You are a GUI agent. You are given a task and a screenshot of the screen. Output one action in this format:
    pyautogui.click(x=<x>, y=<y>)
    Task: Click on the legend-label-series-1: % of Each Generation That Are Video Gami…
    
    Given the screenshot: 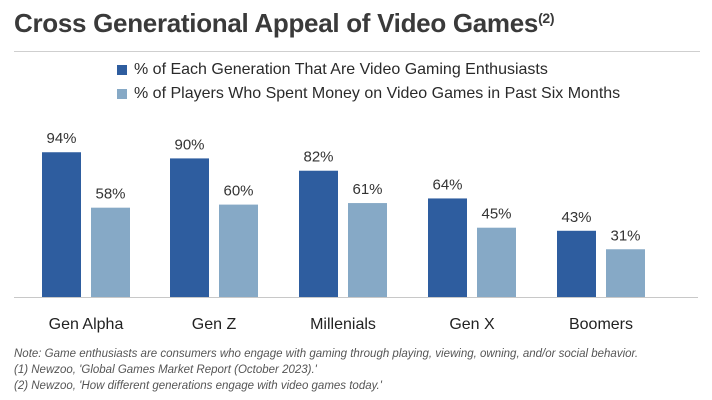 What is the action you would take?
    pyautogui.click(x=341, y=69)
    